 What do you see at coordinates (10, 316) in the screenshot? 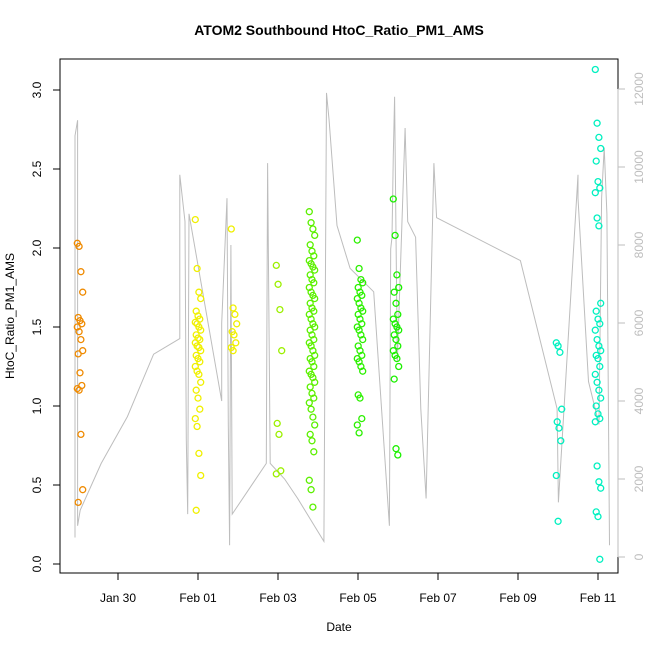
I see `y-axis-label: HtoC_Ratio_PM1_AMS` at bounding box center [10, 316].